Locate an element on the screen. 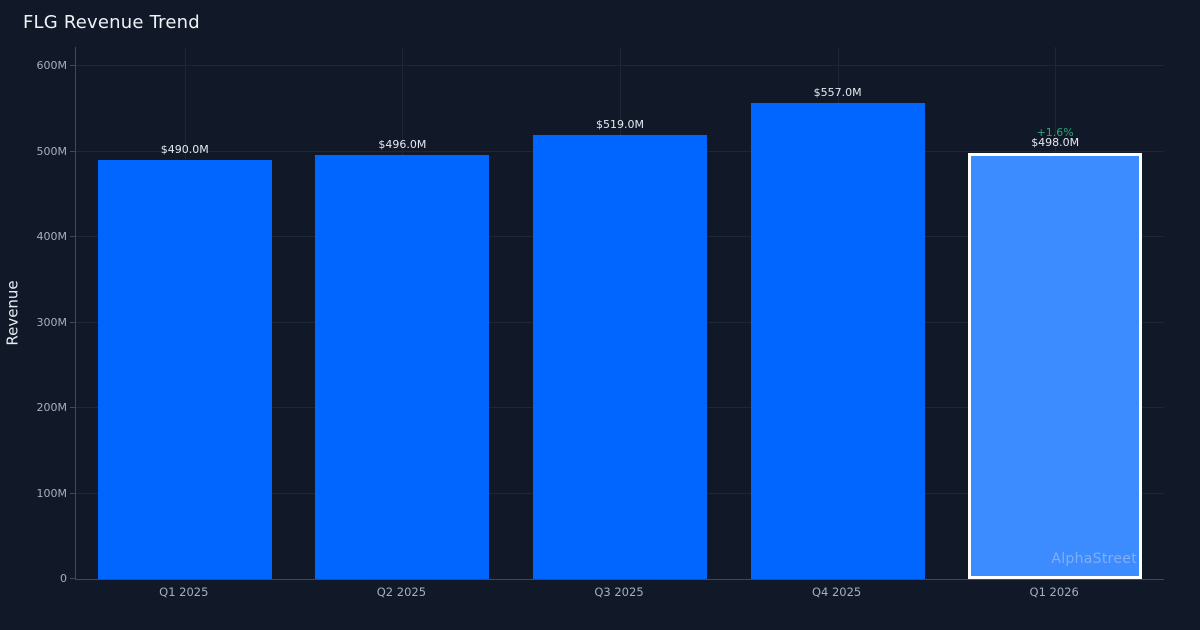  chart-title: FLG Revenue Trend is located at coordinates (111, 22).